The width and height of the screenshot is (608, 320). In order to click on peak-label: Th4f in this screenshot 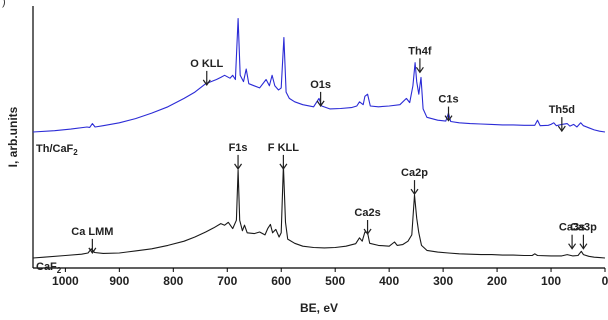, I will do `click(420, 51)`.